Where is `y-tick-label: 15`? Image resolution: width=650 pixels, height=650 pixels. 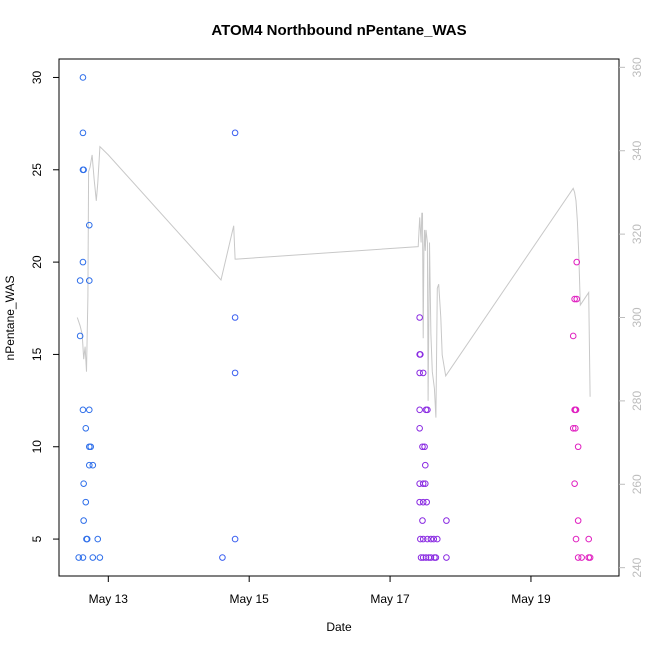
y-tick-label: 15 is located at coordinates (37, 354).